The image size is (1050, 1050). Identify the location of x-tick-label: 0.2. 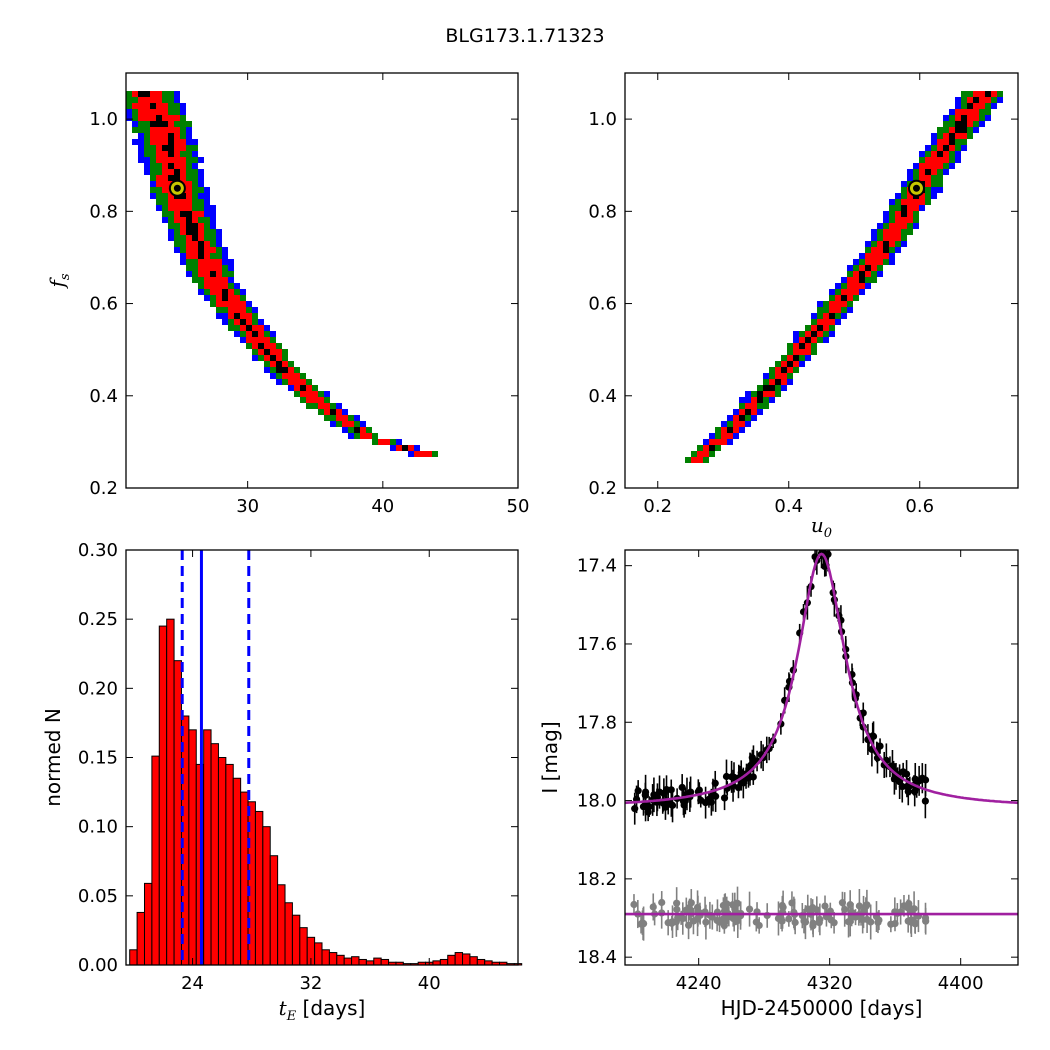
(657, 506).